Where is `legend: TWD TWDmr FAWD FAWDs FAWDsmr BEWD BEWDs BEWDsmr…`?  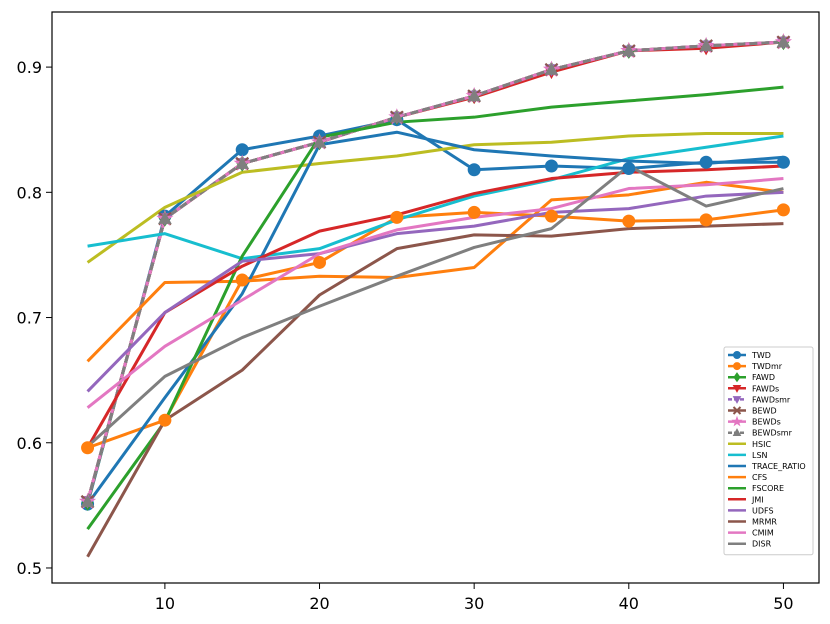
legend: TWD TWDmr FAWD FAWDs FAWDsmr BEWD BEWDs BEWDsmr… is located at coordinates (768, 451).